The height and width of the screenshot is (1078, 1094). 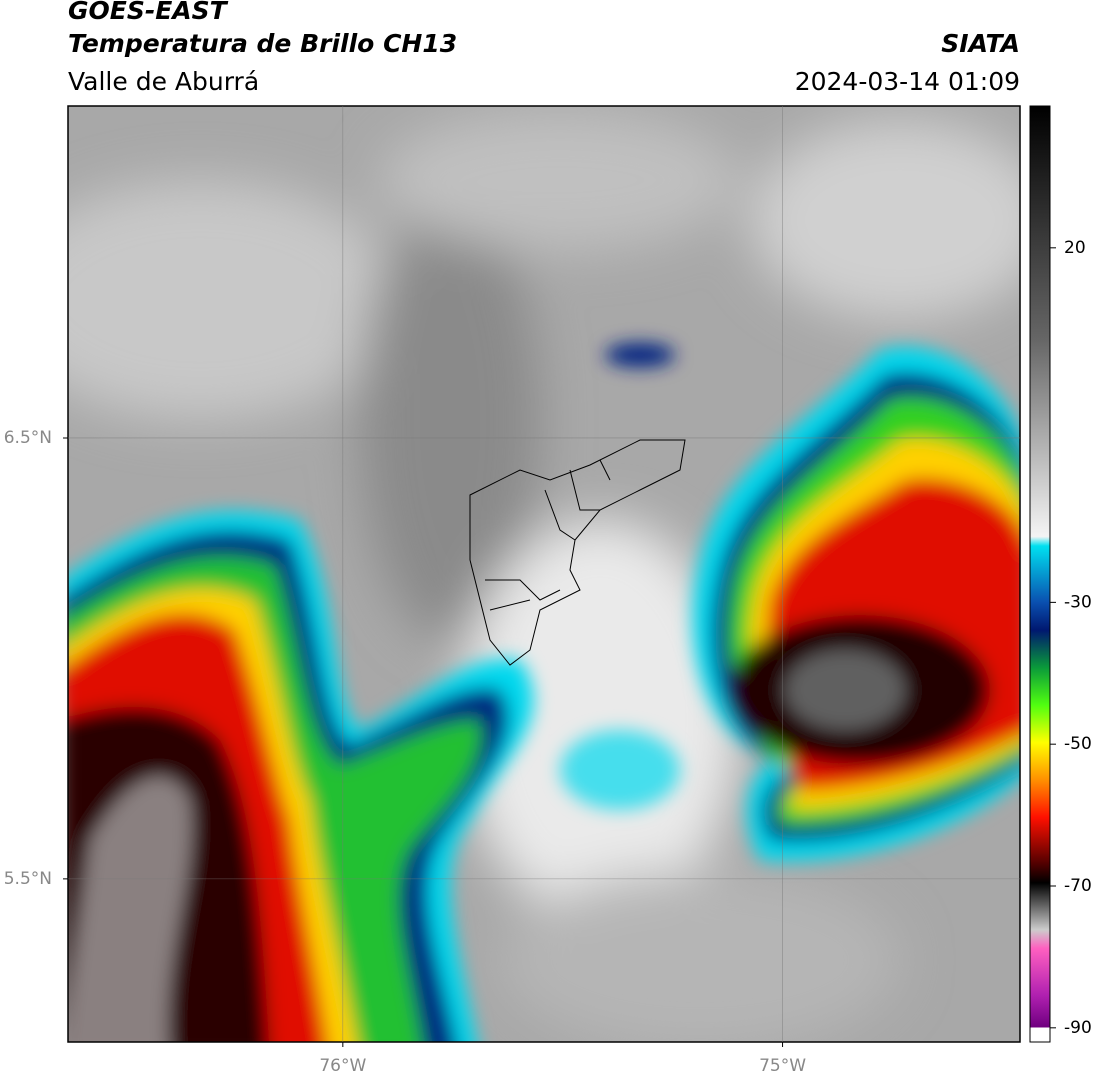 I want to click on x-tick-label: 76°W, so click(x=342, y=1066).